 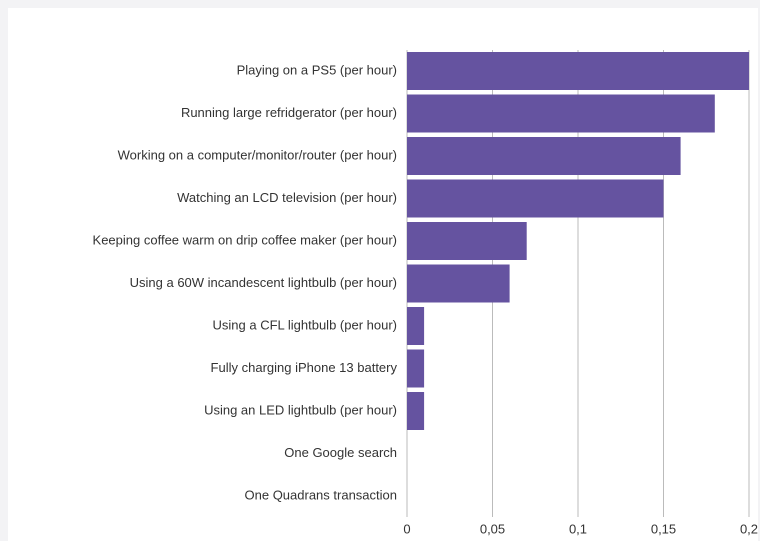 What do you see at coordinates (406, 528) in the screenshot?
I see `x-tick-label: 0` at bounding box center [406, 528].